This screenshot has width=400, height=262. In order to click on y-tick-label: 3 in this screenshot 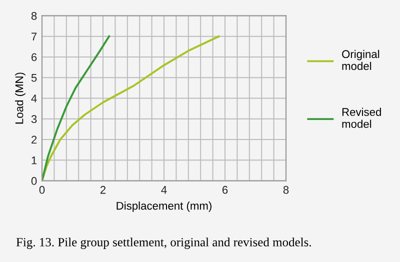, I will do `click(34, 119)`.